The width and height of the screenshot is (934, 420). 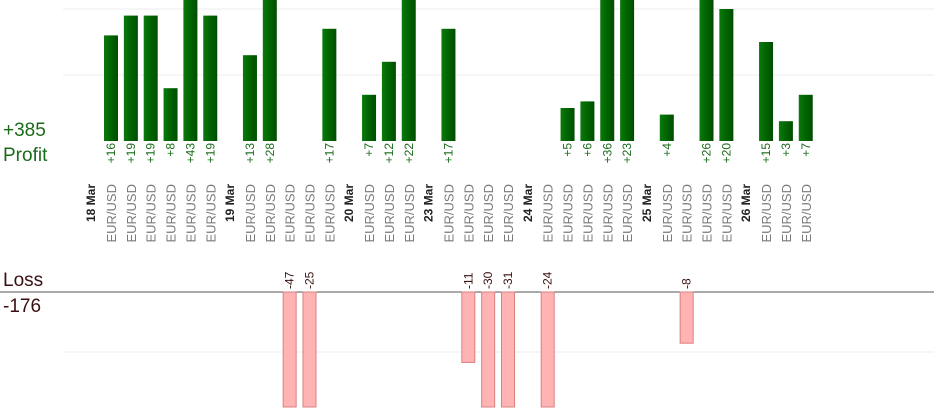 What do you see at coordinates (786, 150) in the screenshot?
I see `profit-value-label: +3` at bounding box center [786, 150].